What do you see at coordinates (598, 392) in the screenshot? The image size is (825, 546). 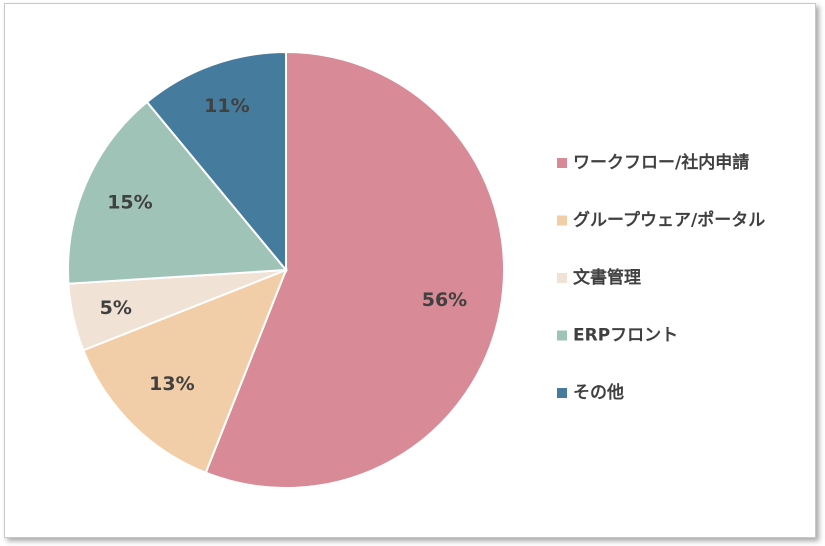 I see `legend-label-5: その他` at bounding box center [598, 392].